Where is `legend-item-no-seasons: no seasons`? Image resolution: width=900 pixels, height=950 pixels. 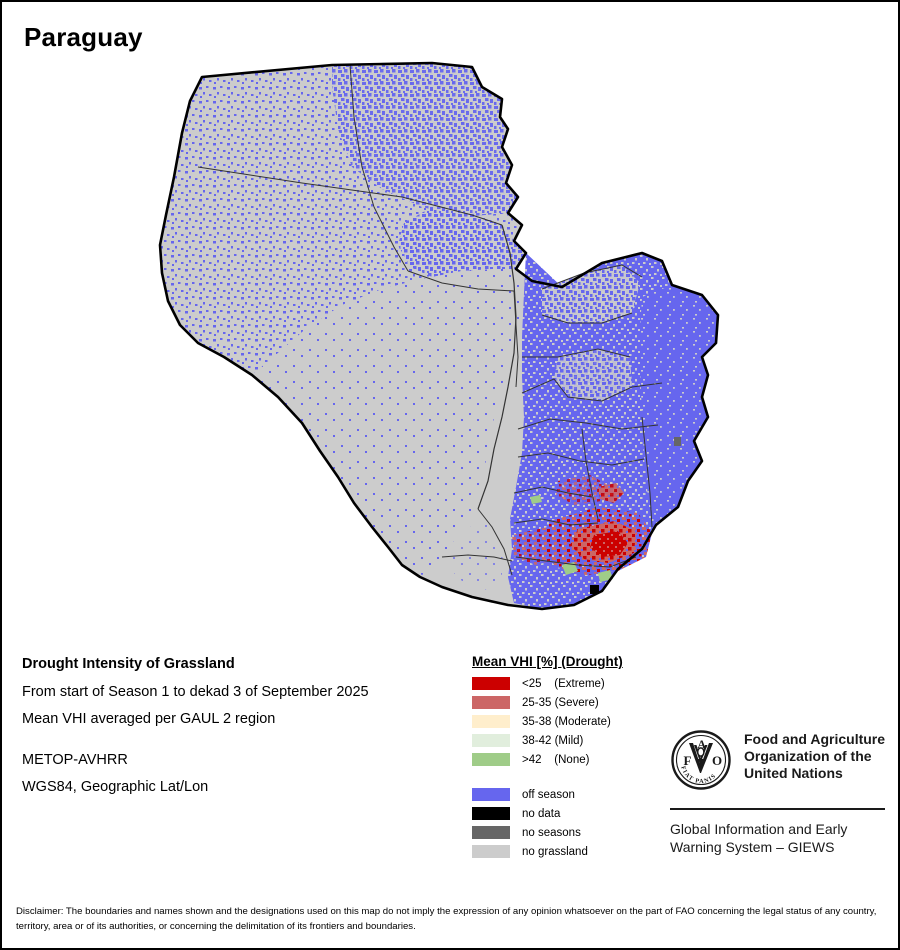 legend-item-no-seasons: no seasons is located at coordinates (577, 832).